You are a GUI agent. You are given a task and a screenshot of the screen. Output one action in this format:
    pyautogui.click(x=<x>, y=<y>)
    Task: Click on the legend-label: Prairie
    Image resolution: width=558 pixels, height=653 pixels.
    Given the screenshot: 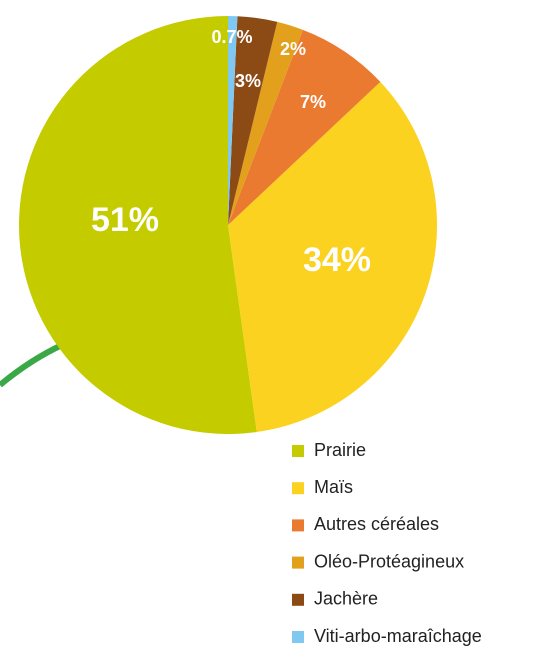 What is the action you would take?
    pyautogui.click(x=340, y=450)
    